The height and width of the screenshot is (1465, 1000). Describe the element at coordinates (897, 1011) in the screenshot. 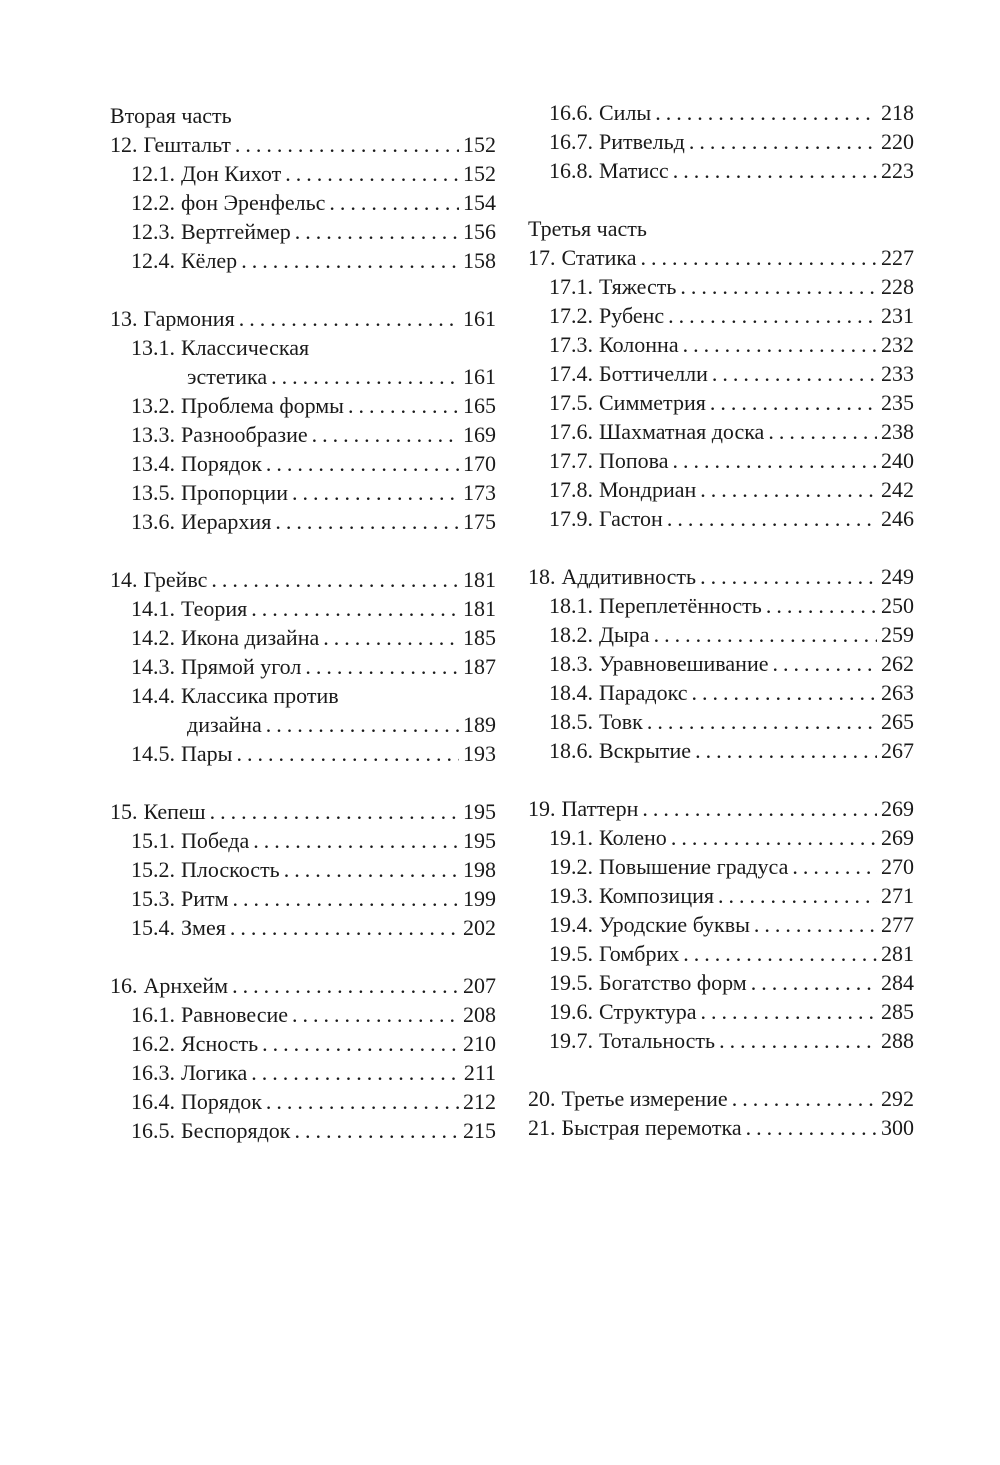

I see `page-number: 285` at that location.